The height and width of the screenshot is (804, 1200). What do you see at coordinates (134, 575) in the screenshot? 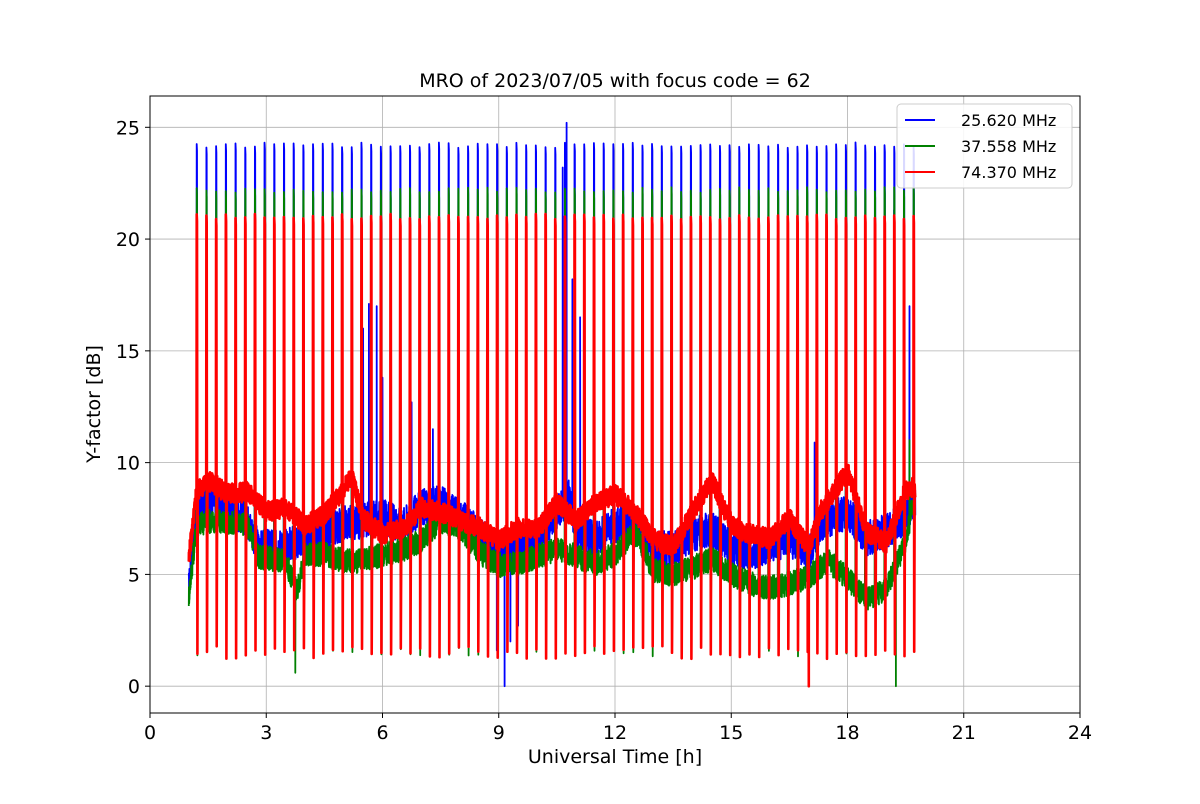
I see `y-tick-label: 5` at bounding box center [134, 575].